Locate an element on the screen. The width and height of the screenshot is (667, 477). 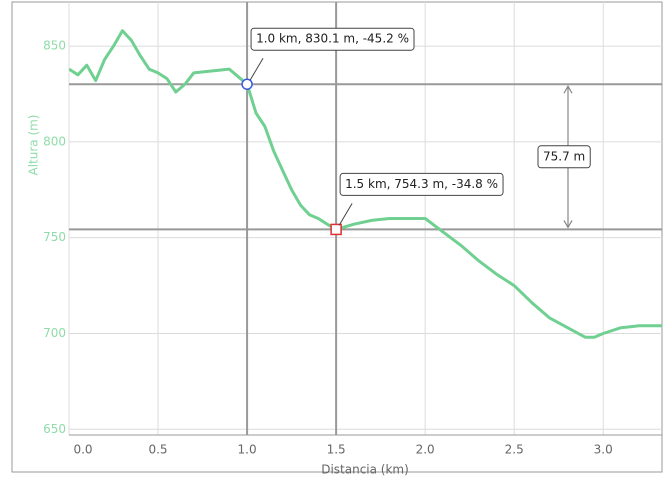
arrow-head is located at coordinates (568, 156).